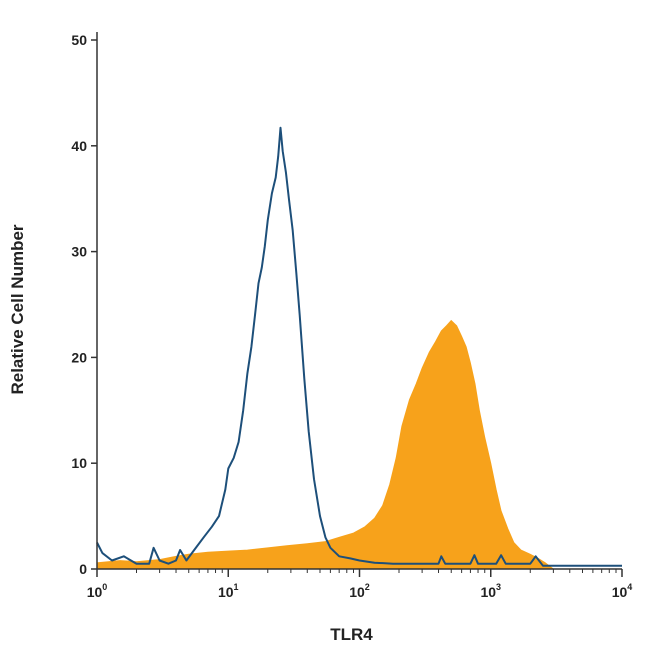 Image resolution: width=650 pixels, height=650 pixels. Describe the element at coordinates (622, 591) in the screenshot. I see `x-tick-label: 10⁴` at that location.